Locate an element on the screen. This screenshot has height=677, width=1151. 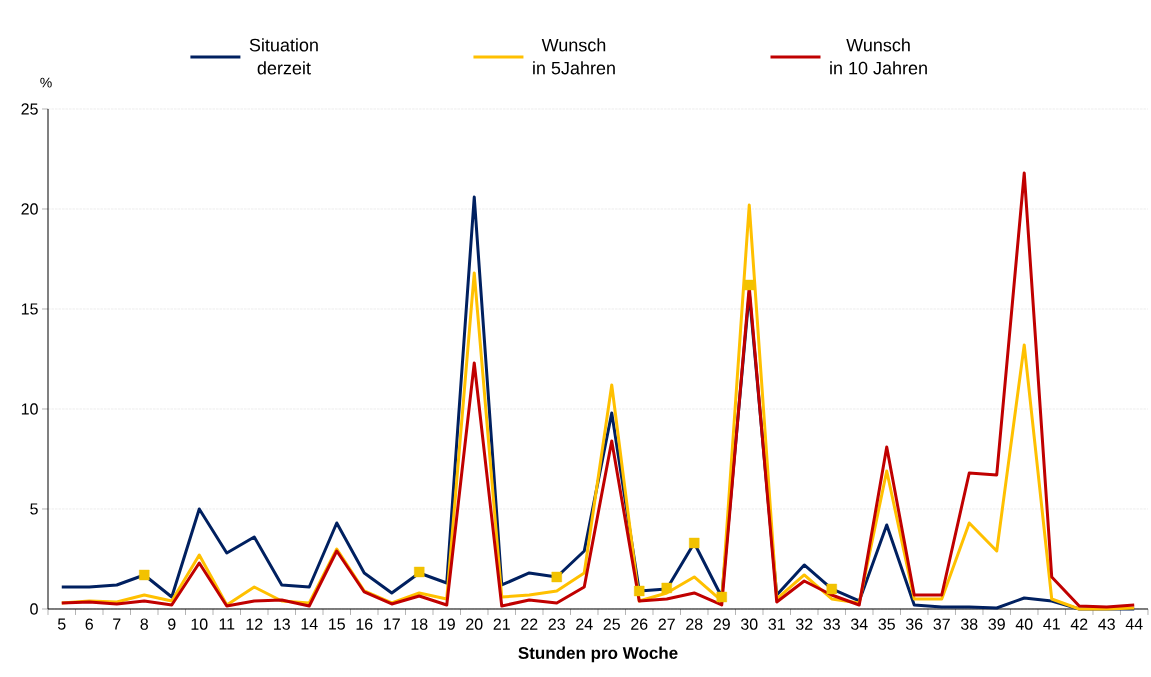
x-tick-label: 37 is located at coordinates (941, 624).